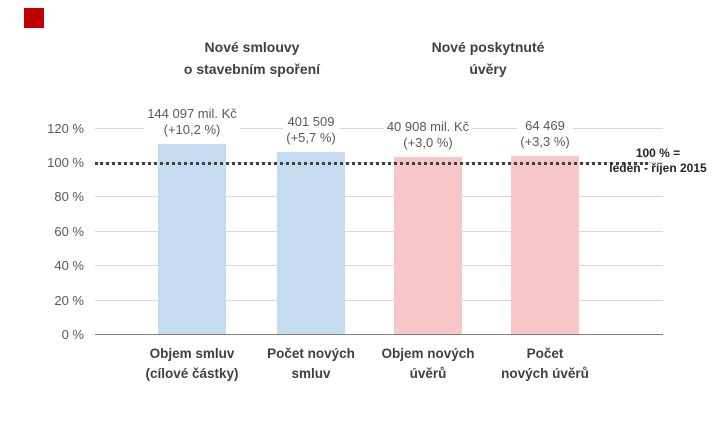 The height and width of the screenshot is (422, 714). What do you see at coordinates (428, 126) in the screenshot?
I see `bar-value: 40 908 mil. Kč` at bounding box center [428, 126].